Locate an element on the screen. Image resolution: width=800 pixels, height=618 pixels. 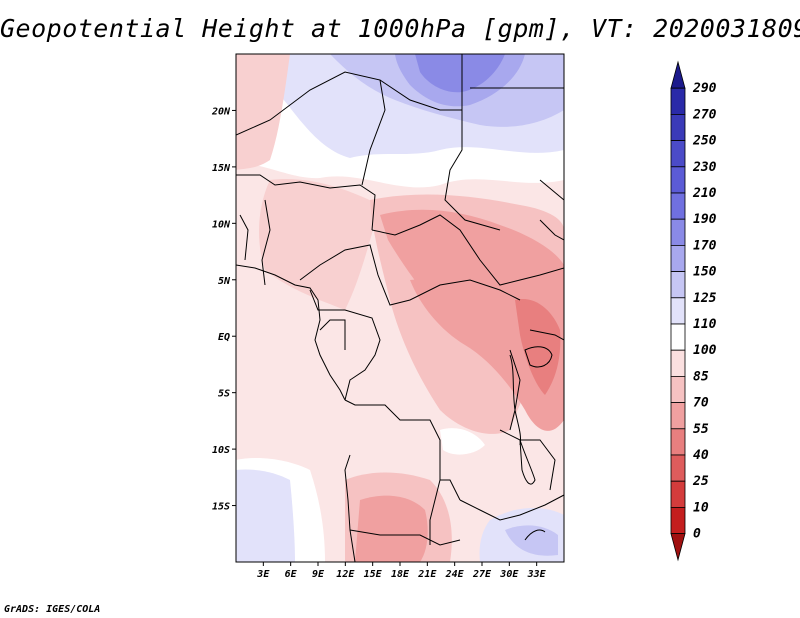
lon-tick-label: 15E is located at coordinates (373, 574).